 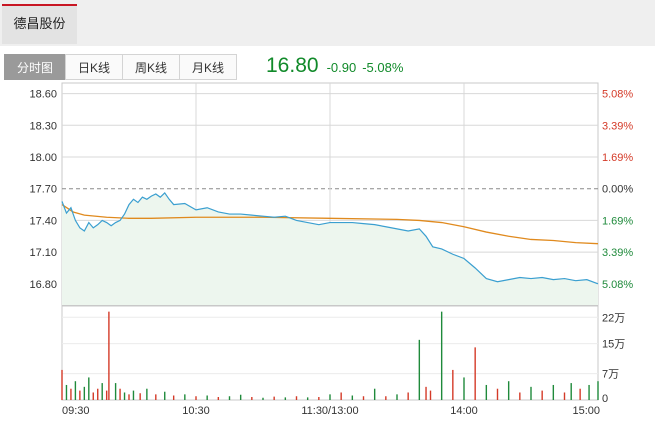 I want to click on price-tick-label: 17.10, so click(x=43, y=253).